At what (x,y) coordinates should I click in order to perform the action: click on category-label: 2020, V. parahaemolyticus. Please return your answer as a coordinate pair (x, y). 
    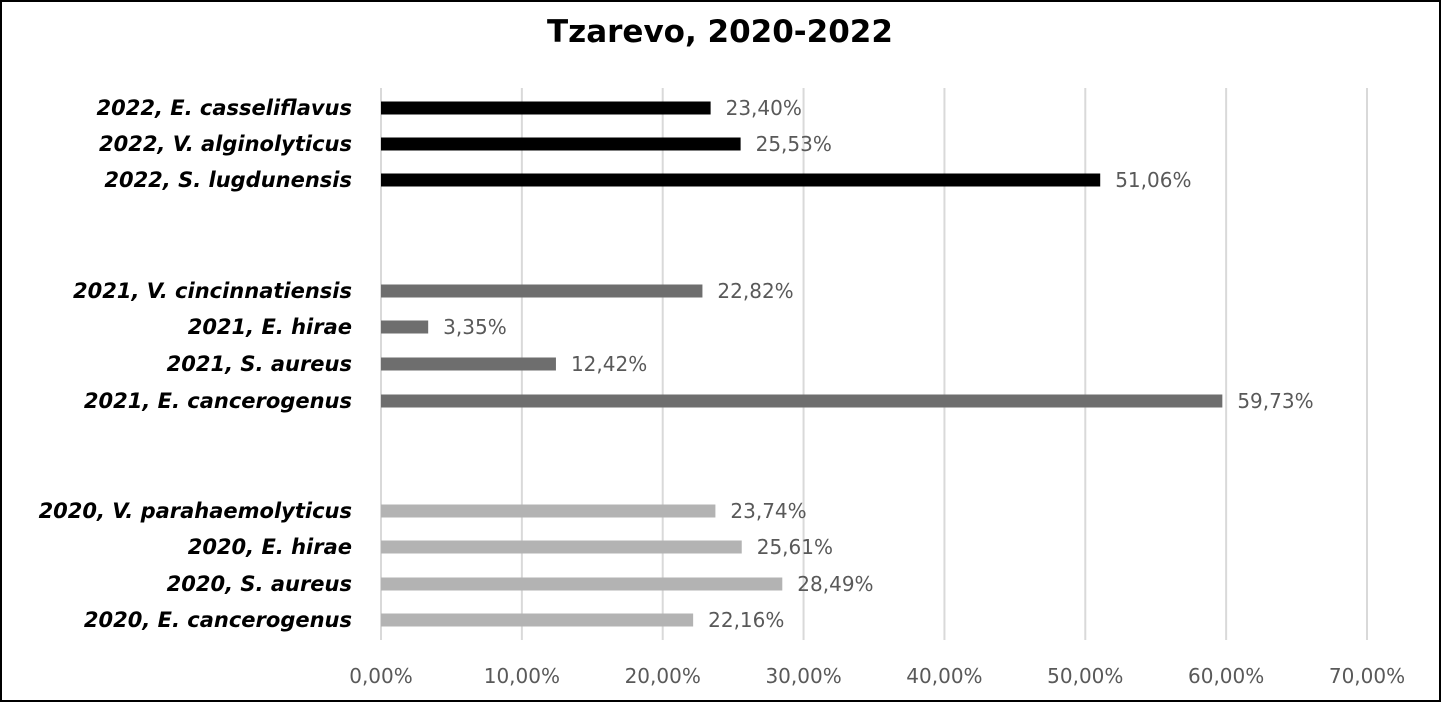
    Looking at the image, I should click on (195, 511).